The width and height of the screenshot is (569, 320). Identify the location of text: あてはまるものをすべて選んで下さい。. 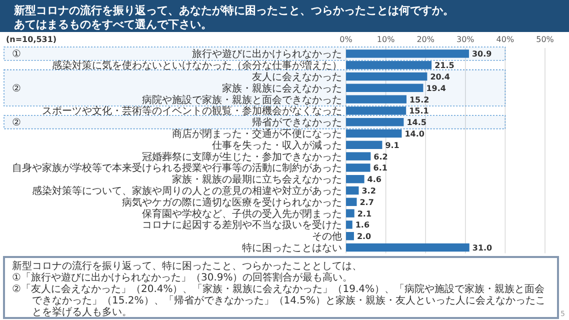
(113, 24).